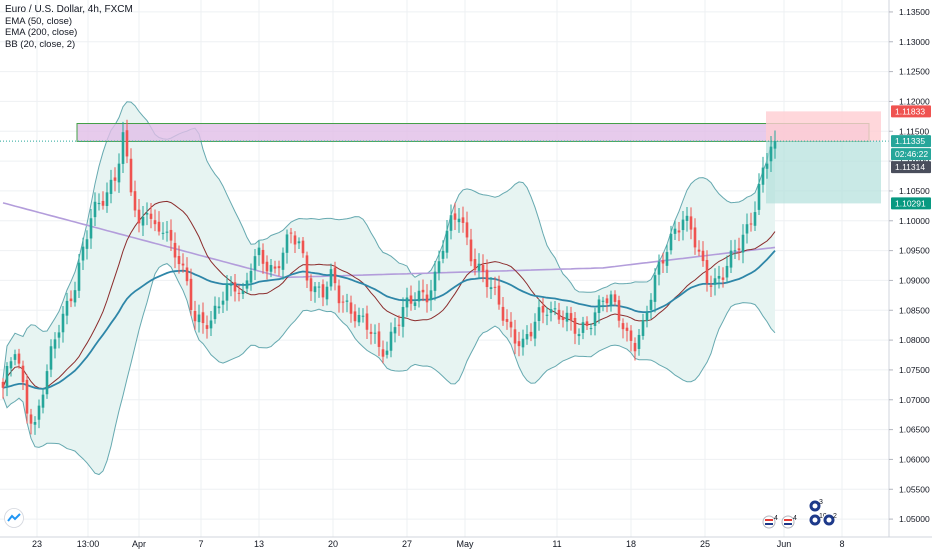 This screenshot has width=932, height=550. I want to click on event-markers: 4 4 3 10 2, so click(799, 514).